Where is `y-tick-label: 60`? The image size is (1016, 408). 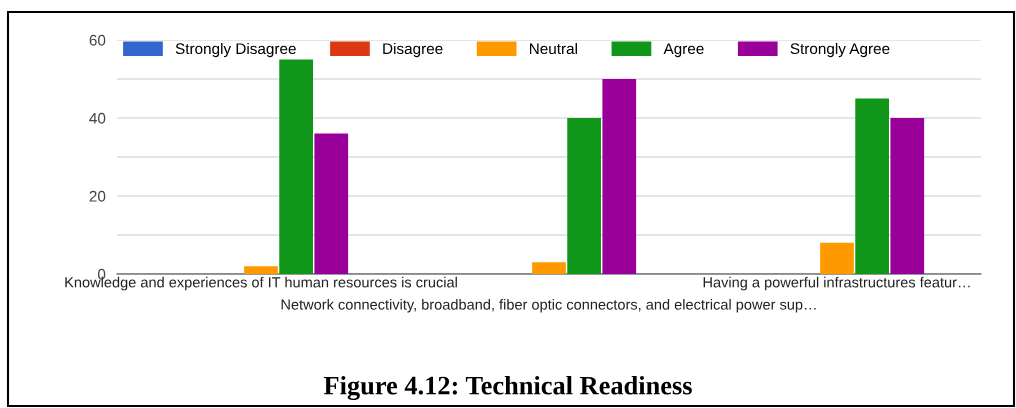 y-tick-label: 60 is located at coordinates (97, 40).